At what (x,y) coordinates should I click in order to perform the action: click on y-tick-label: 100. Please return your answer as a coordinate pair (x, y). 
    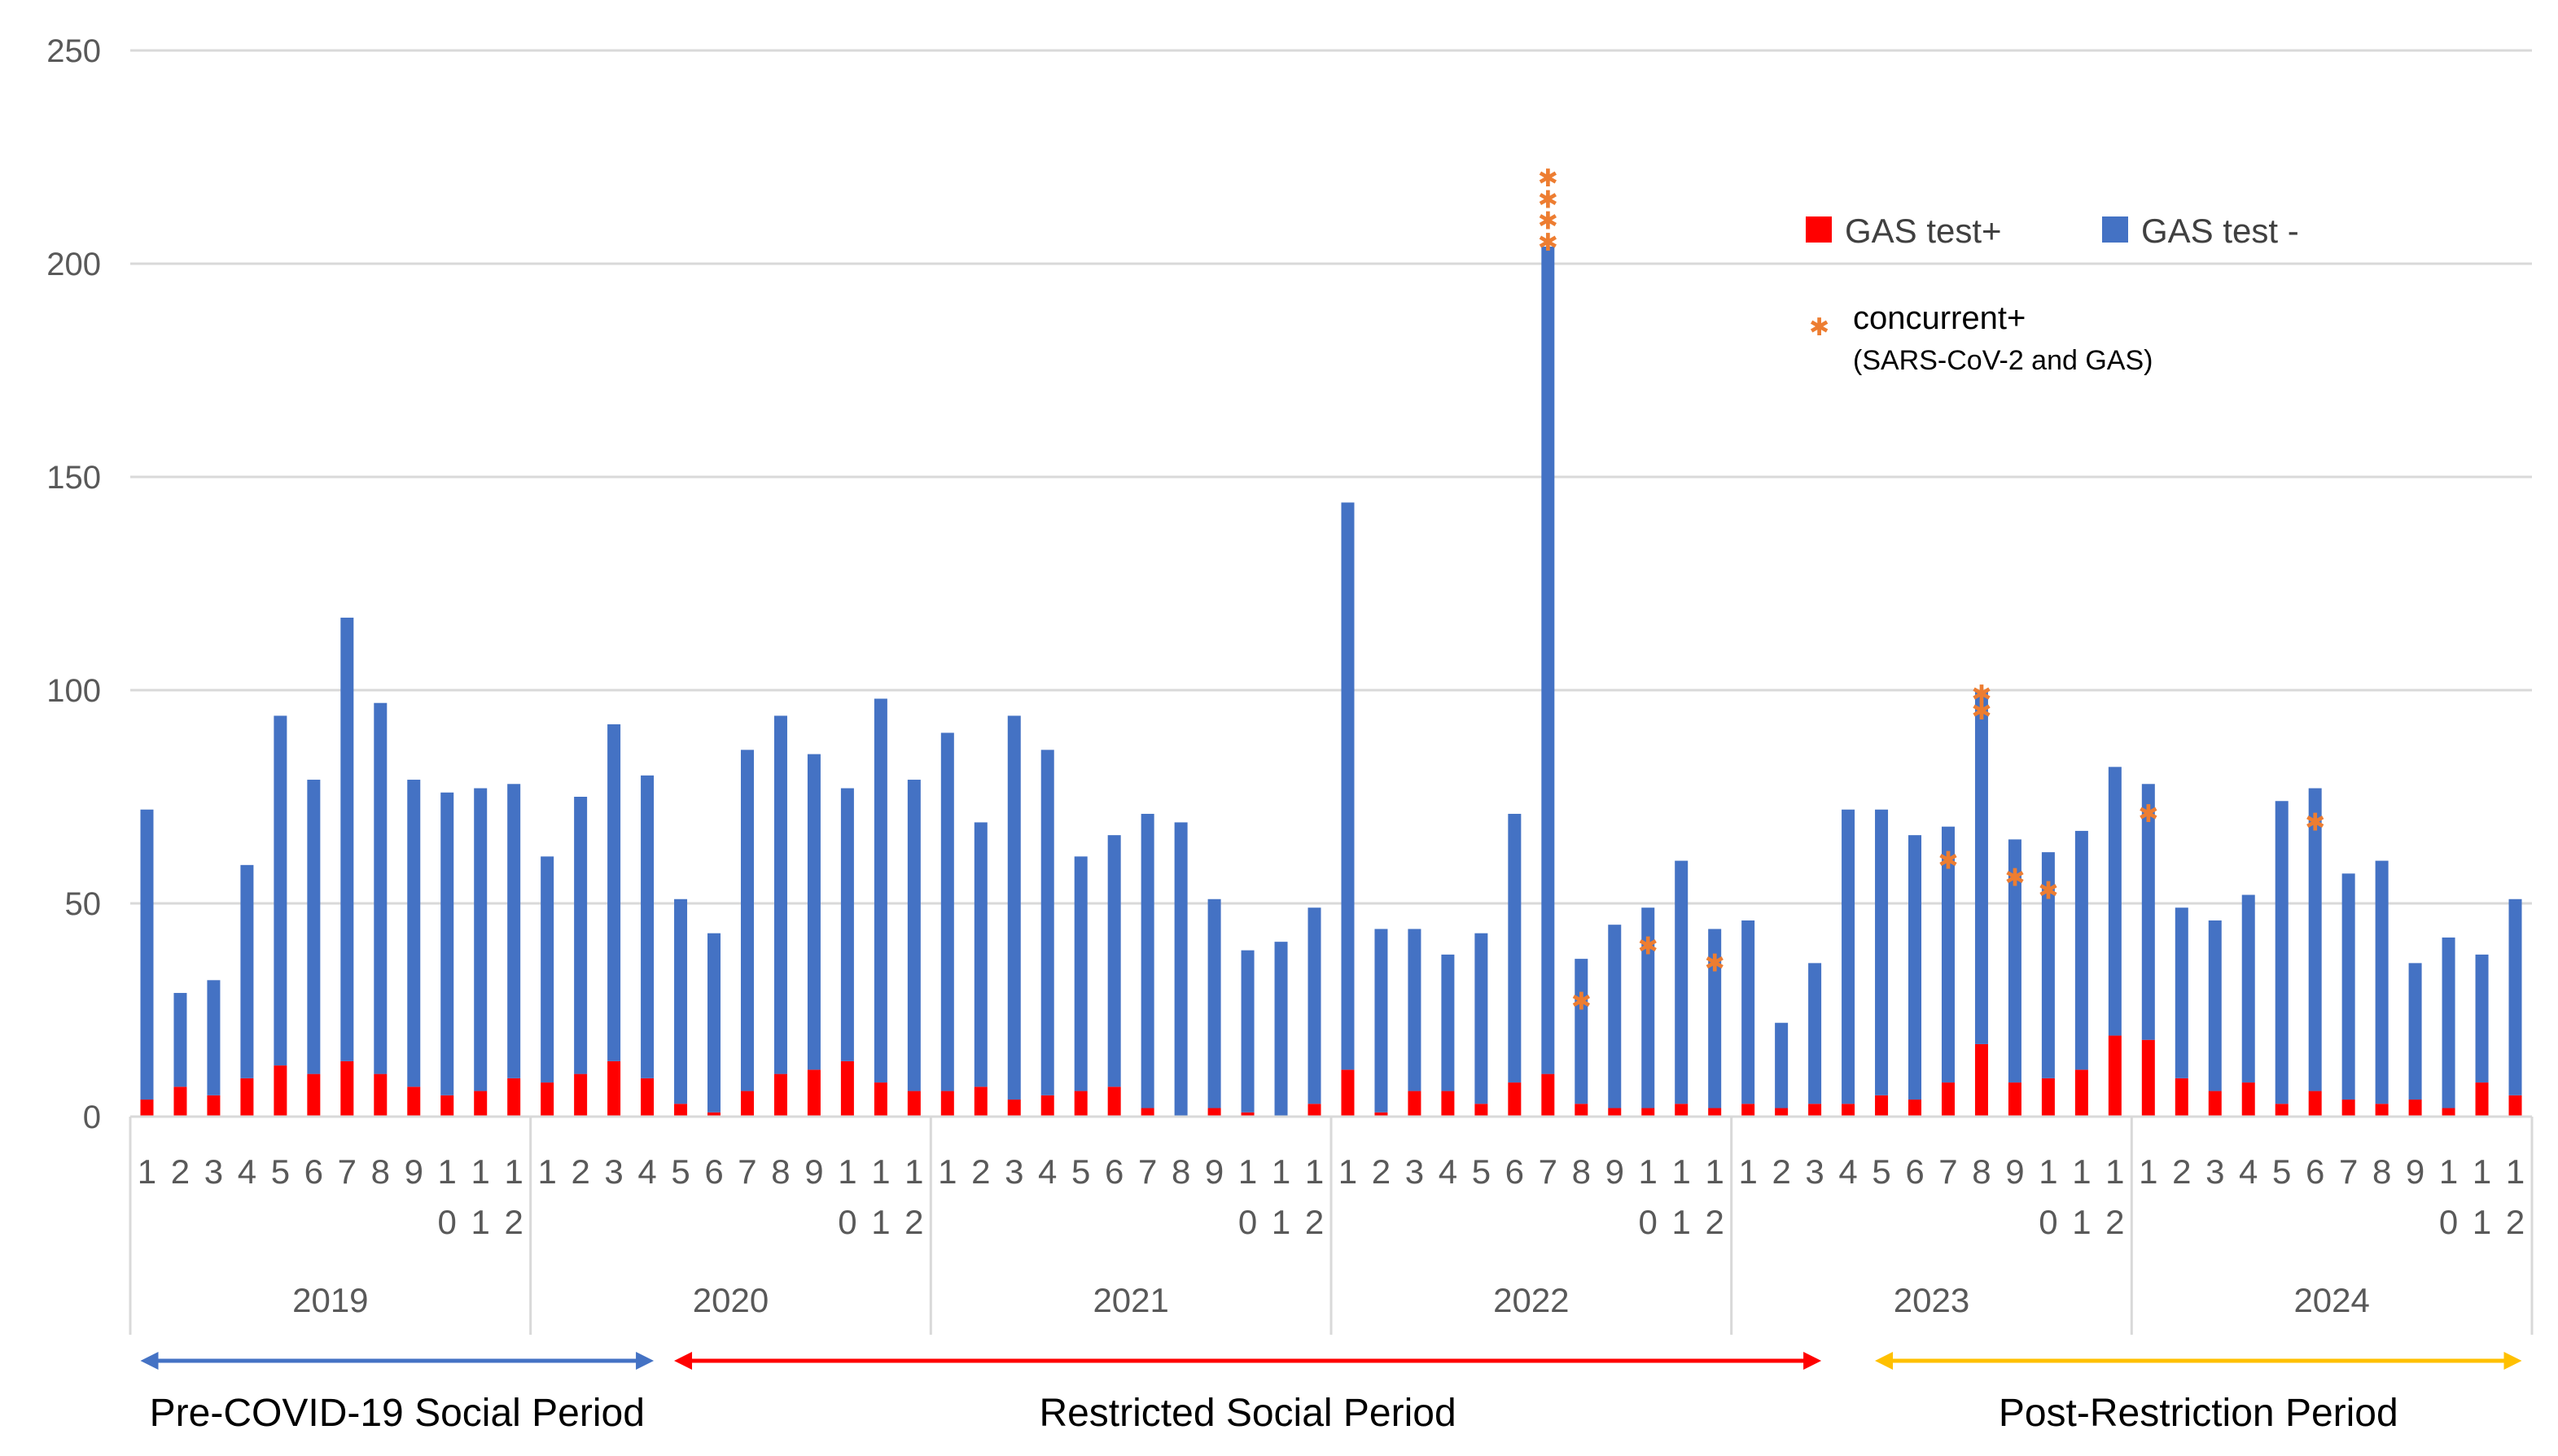
    Looking at the image, I should click on (73, 691).